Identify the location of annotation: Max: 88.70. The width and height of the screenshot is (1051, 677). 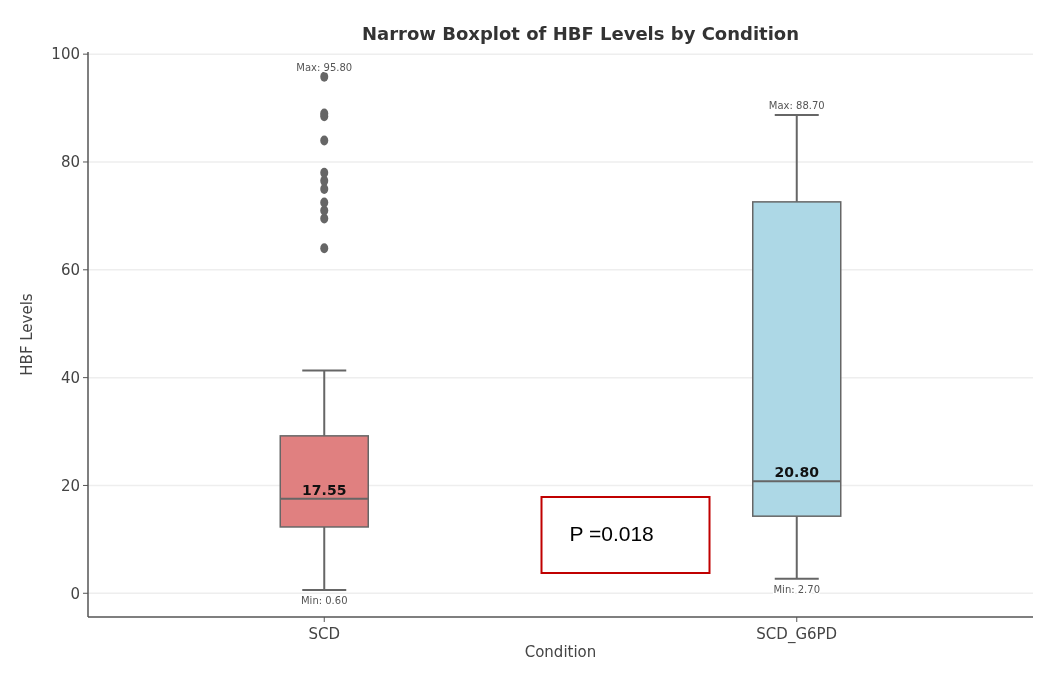
(796, 106).